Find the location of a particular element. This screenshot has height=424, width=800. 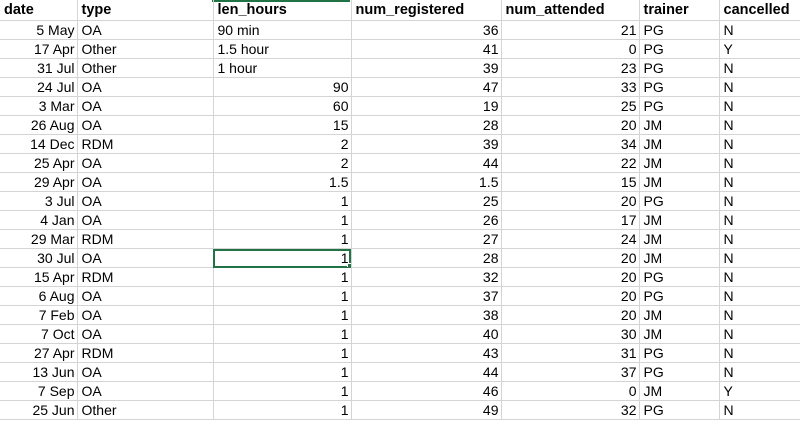

cell-date: 13 Jun is located at coordinates (39, 372).